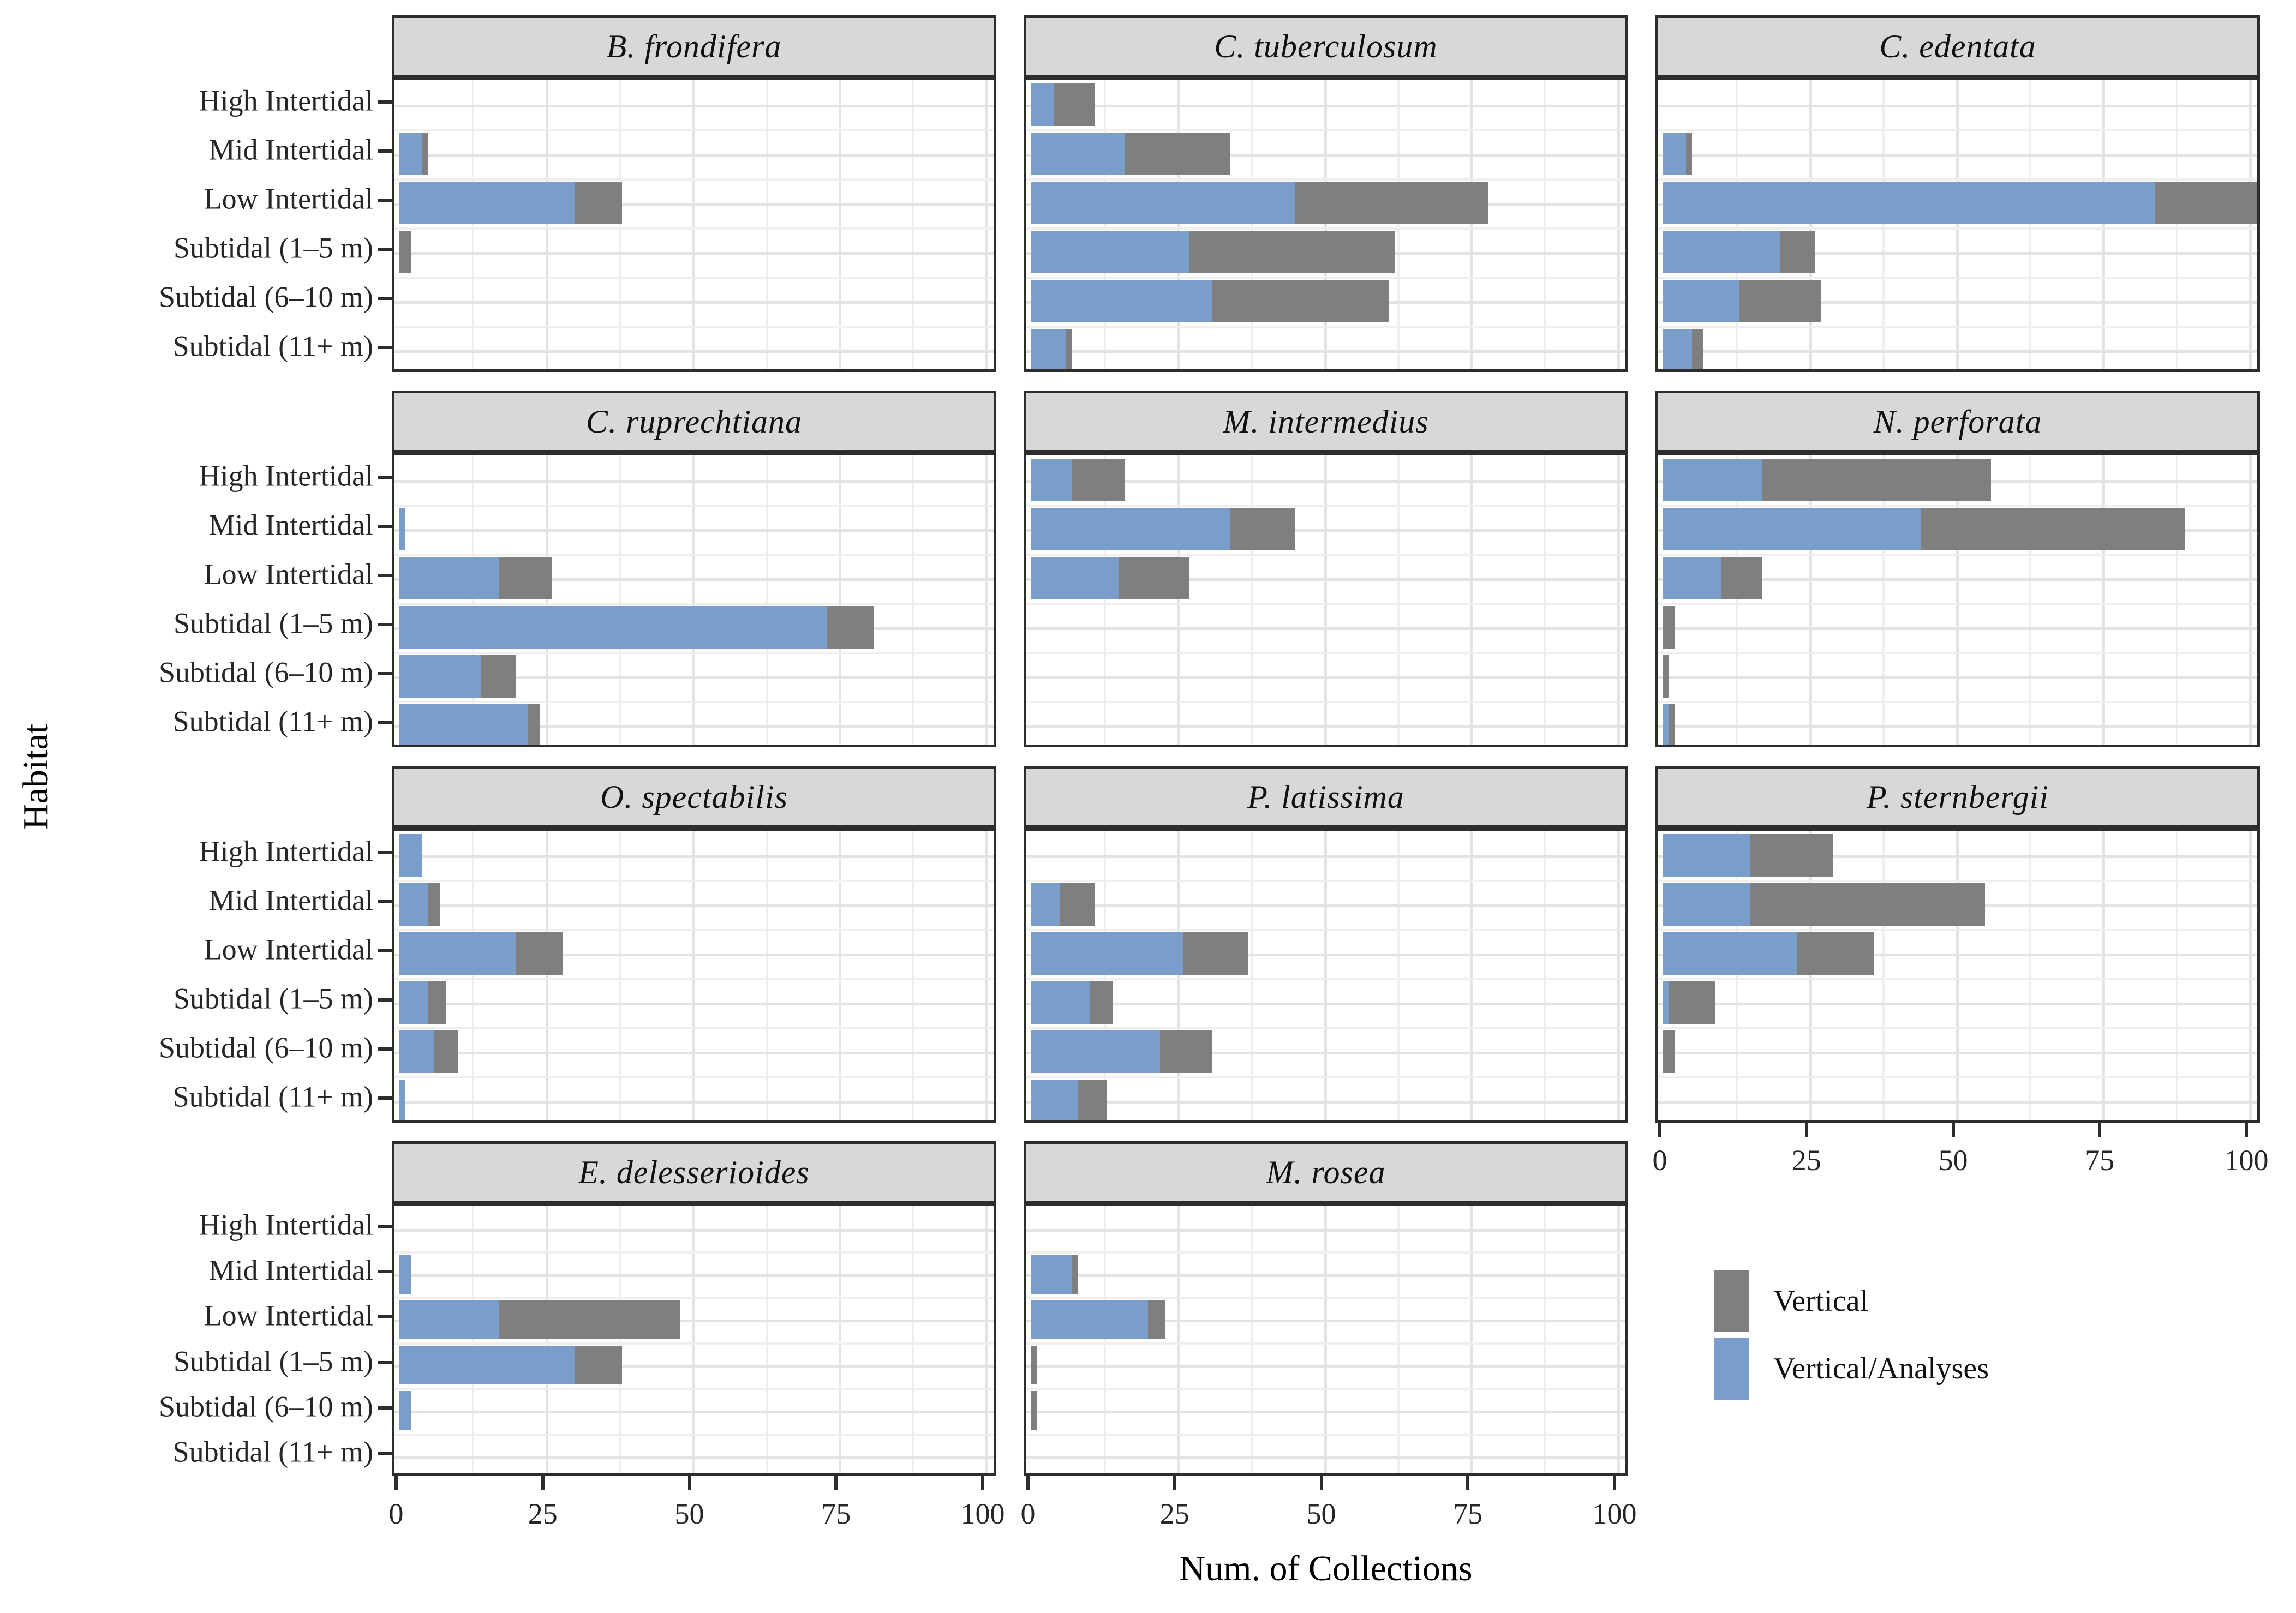  I want to click on facet-title: P. sternbergii, so click(1957, 796).